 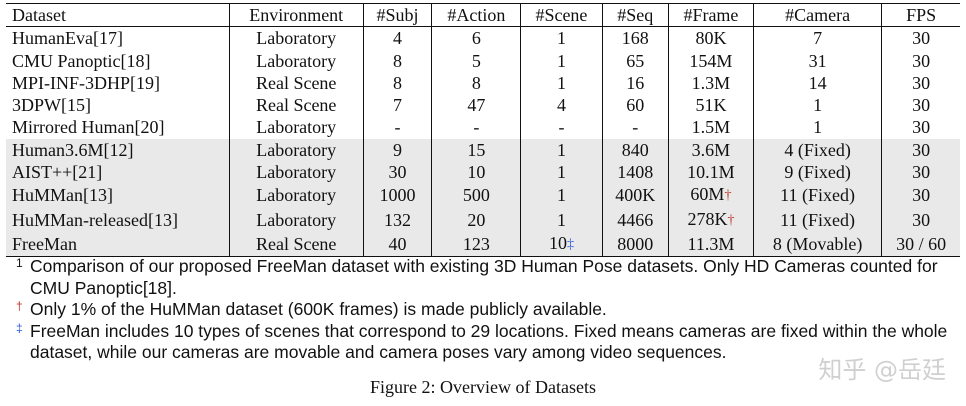 What do you see at coordinates (635, 219) in the screenshot?
I see `cell-seq: 4466` at bounding box center [635, 219].